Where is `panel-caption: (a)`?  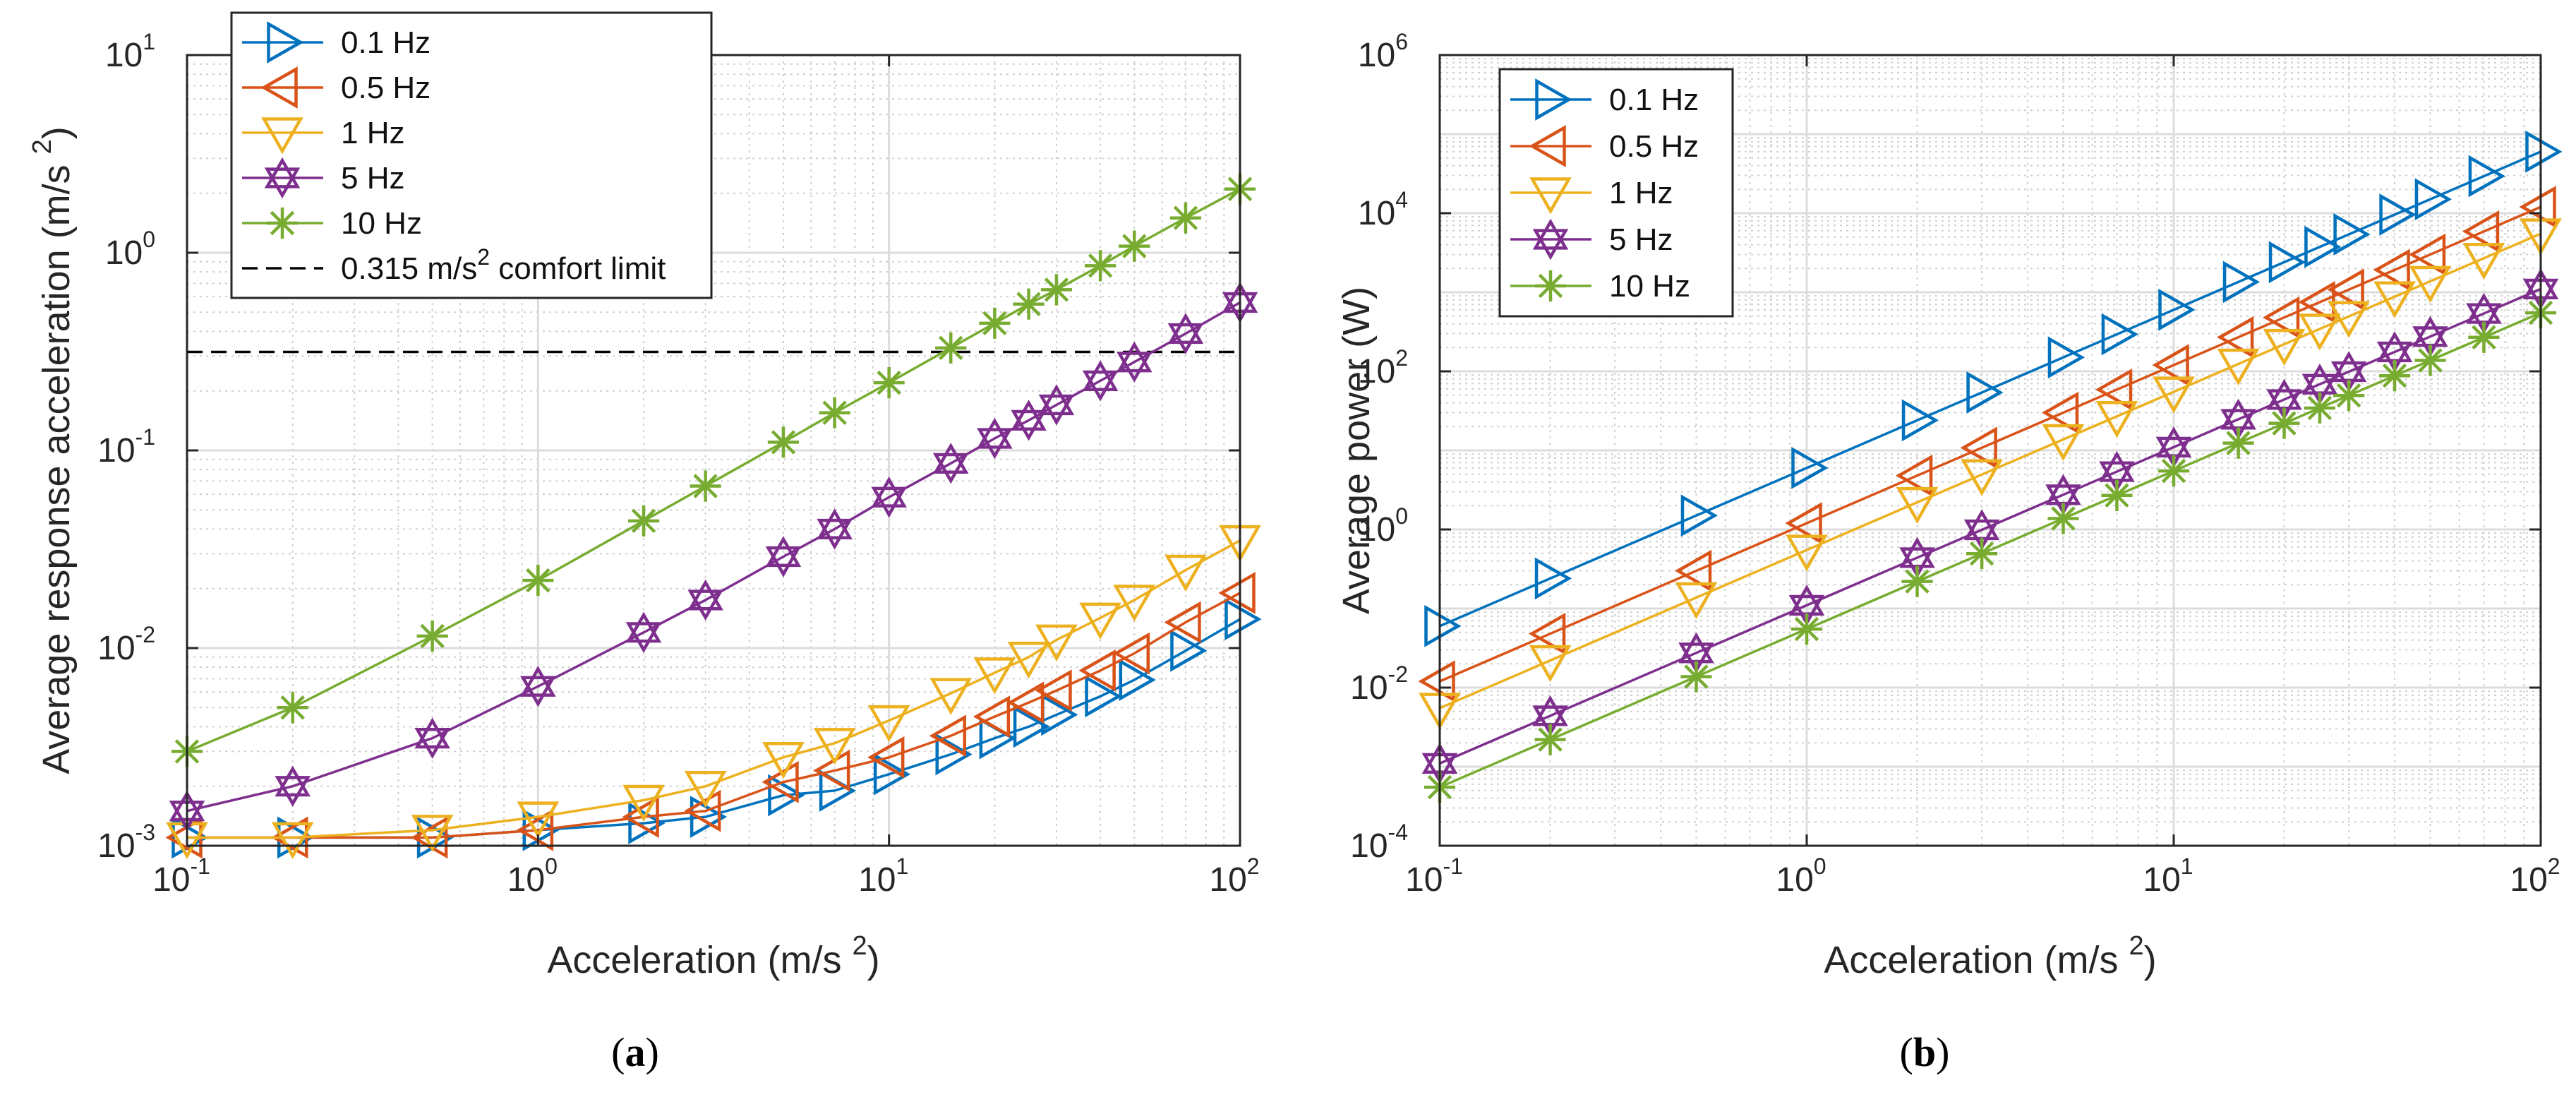 panel-caption: (a) is located at coordinates (635, 1052).